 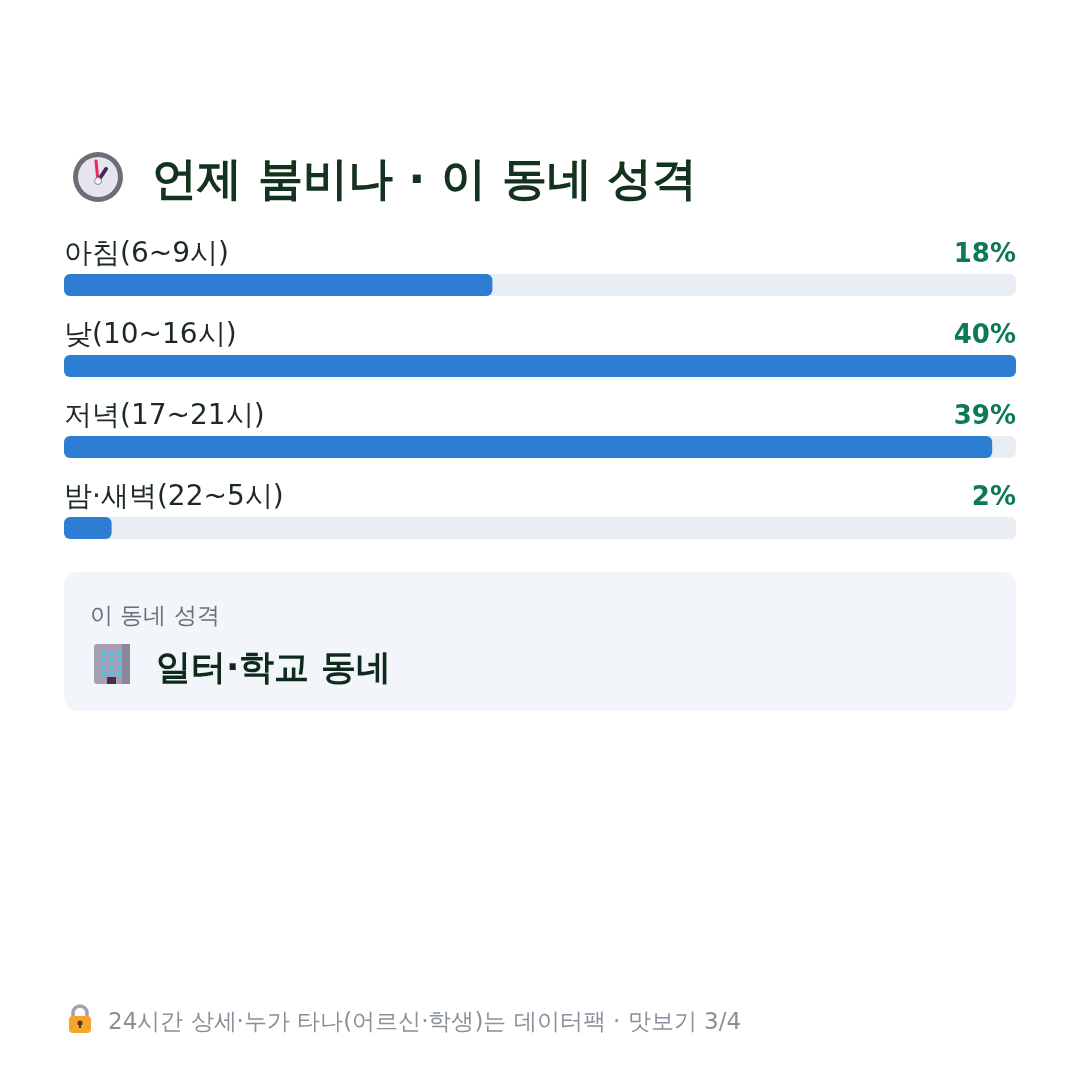 I want to click on data-label: 39%, so click(x=984, y=415).